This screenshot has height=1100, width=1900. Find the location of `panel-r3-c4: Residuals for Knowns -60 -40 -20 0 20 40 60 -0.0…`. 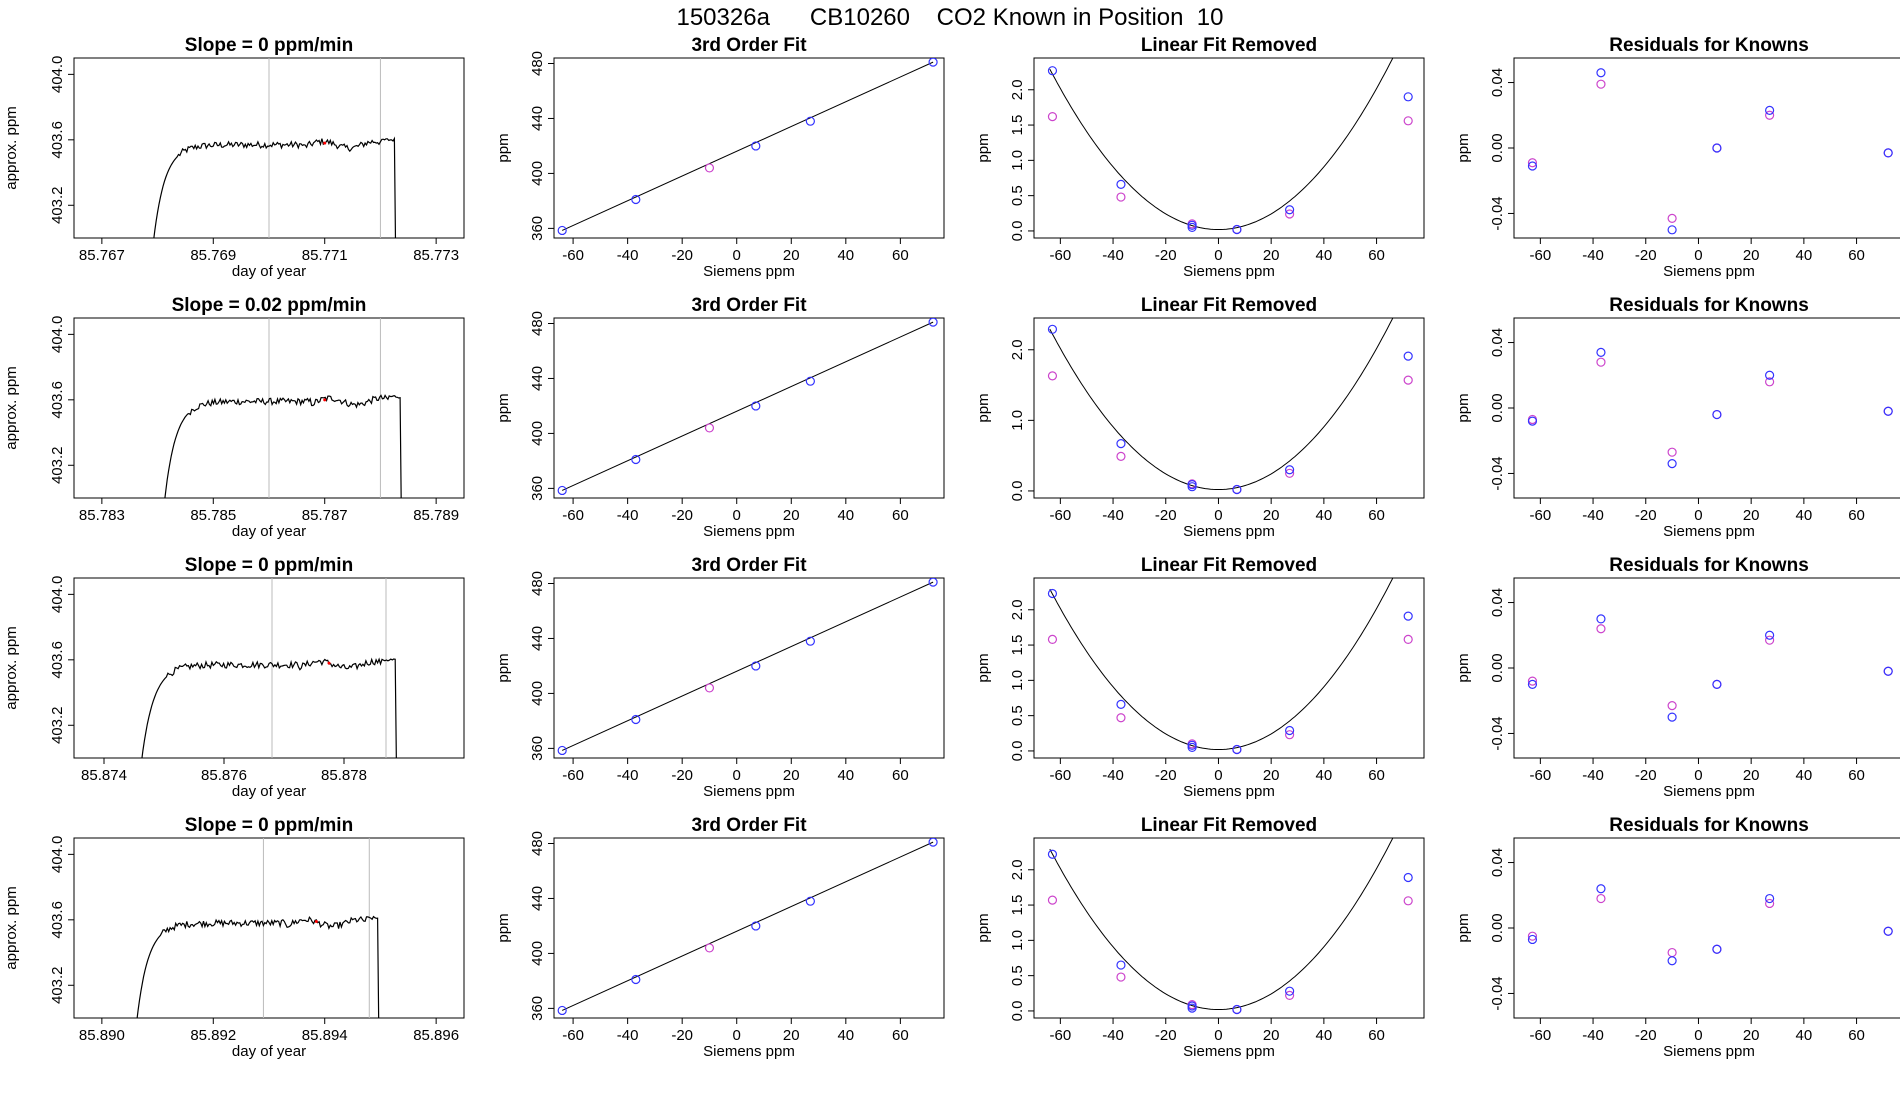

panel-r3-c4: Residuals for Knowns -60 -40 -20 0 20 40 60 -0.0… is located at coordinates (1677, 677).